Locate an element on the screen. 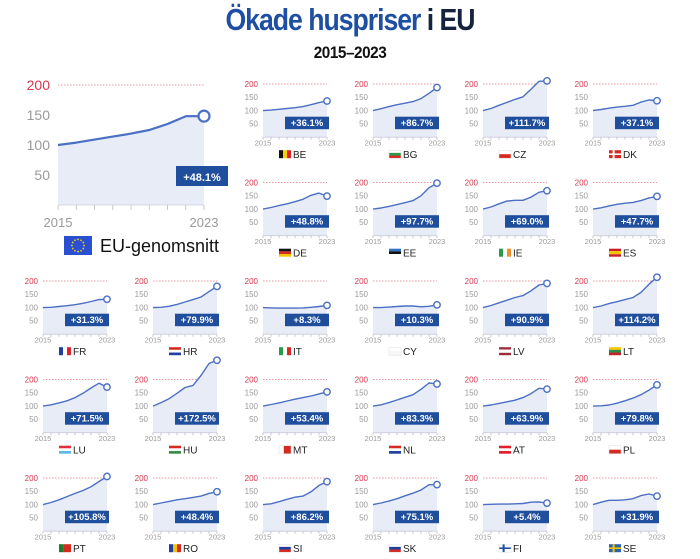 This screenshot has height=559, width=700. country-label: DE is located at coordinates (300, 254).